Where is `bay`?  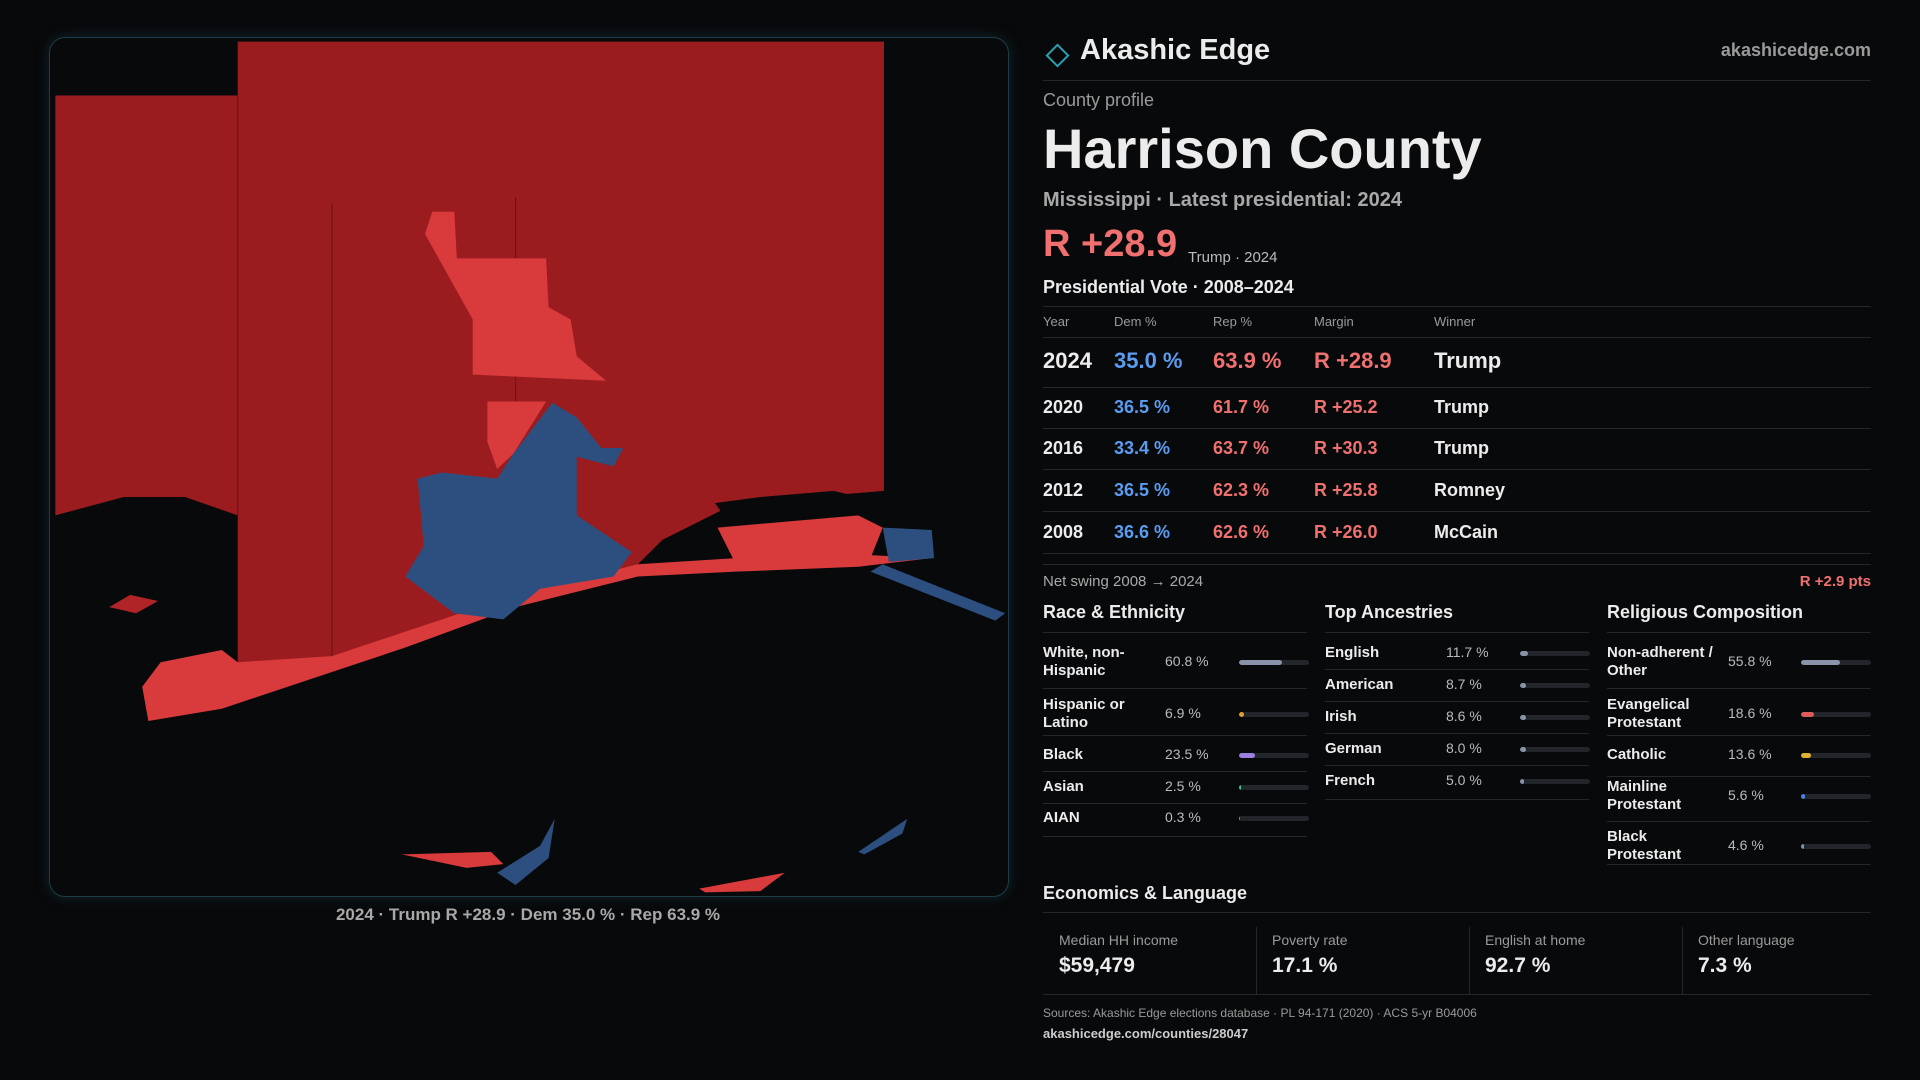 bay is located at coordinates (799, 504).